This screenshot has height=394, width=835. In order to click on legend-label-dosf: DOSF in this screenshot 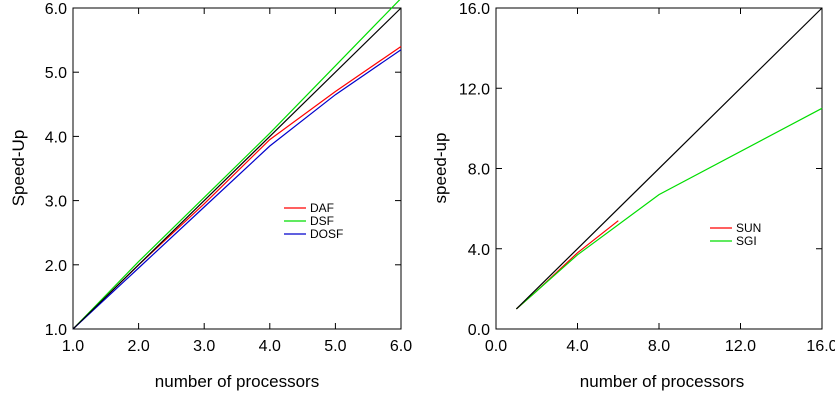, I will do `click(326, 234)`.